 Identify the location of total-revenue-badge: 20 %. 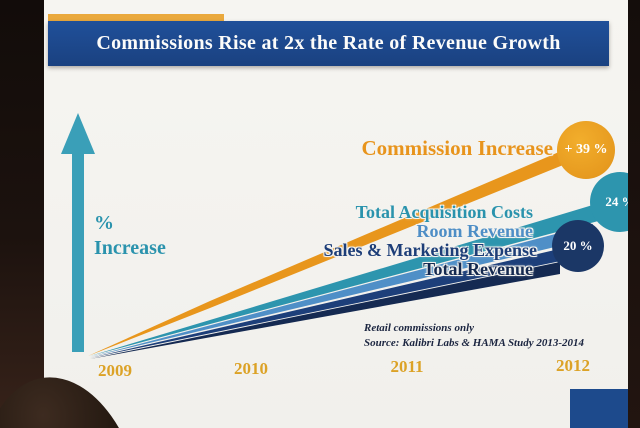
(578, 246).